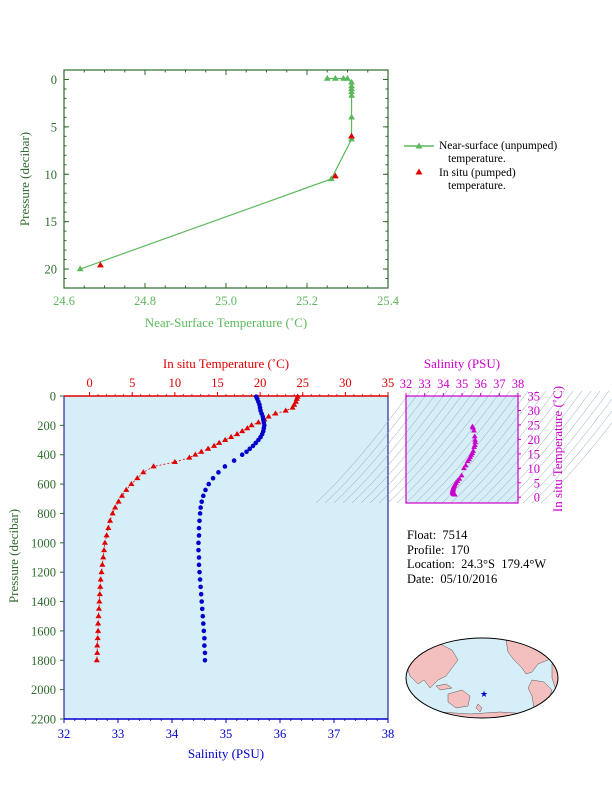 Image resolution: width=612 pixels, height=792 pixels. Describe the element at coordinates (477, 159) in the screenshot. I see `legend-green-label-line2: temperature.` at that location.